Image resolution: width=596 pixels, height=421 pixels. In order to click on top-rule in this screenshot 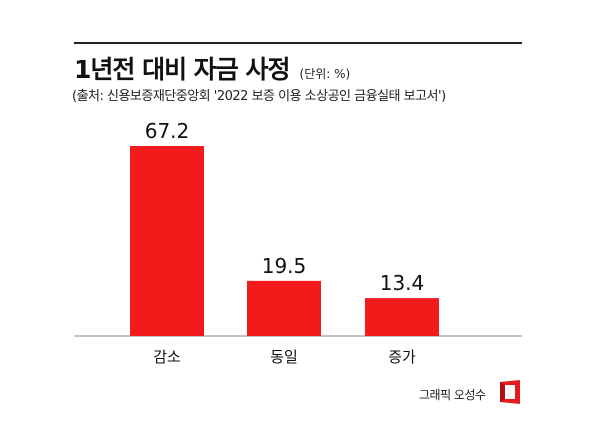, I will do `click(298, 43)`.